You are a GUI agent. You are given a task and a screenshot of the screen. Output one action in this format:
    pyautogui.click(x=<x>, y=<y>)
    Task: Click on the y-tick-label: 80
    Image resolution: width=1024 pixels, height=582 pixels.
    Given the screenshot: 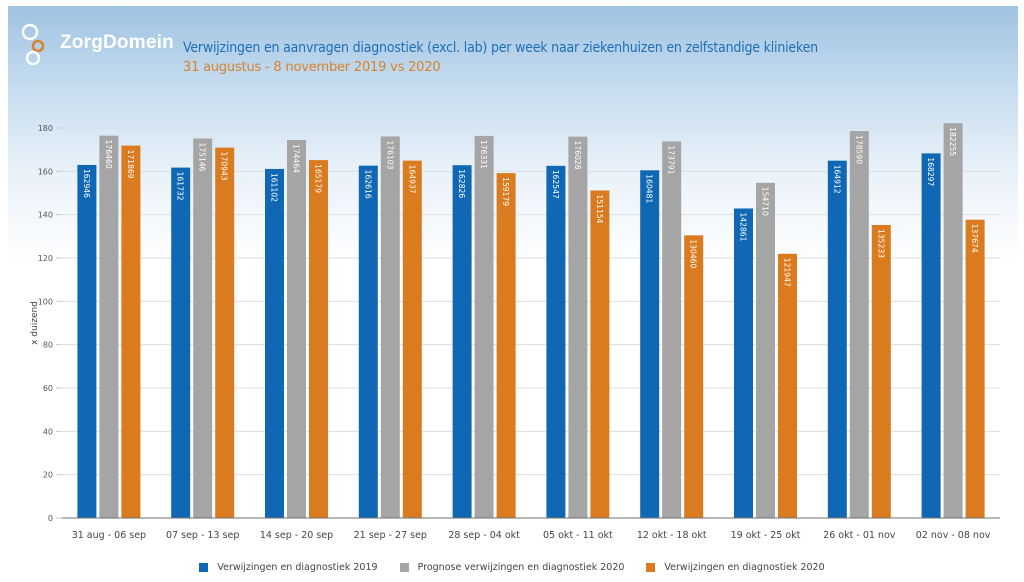 What is the action you would take?
    pyautogui.click(x=48, y=345)
    